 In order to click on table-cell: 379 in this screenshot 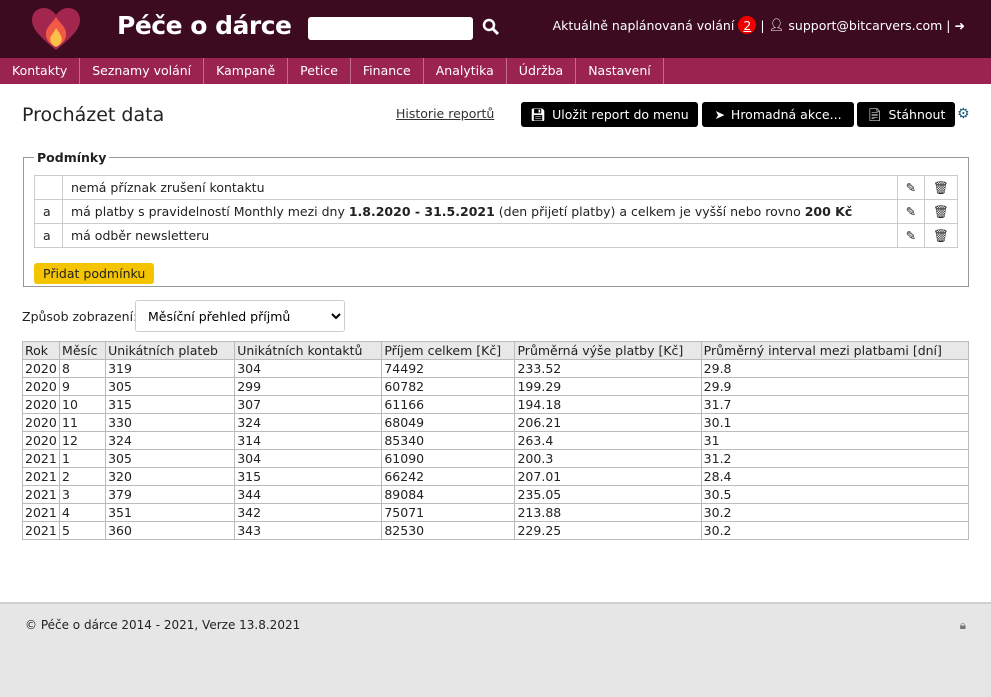, I will do `click(170, 494)`.